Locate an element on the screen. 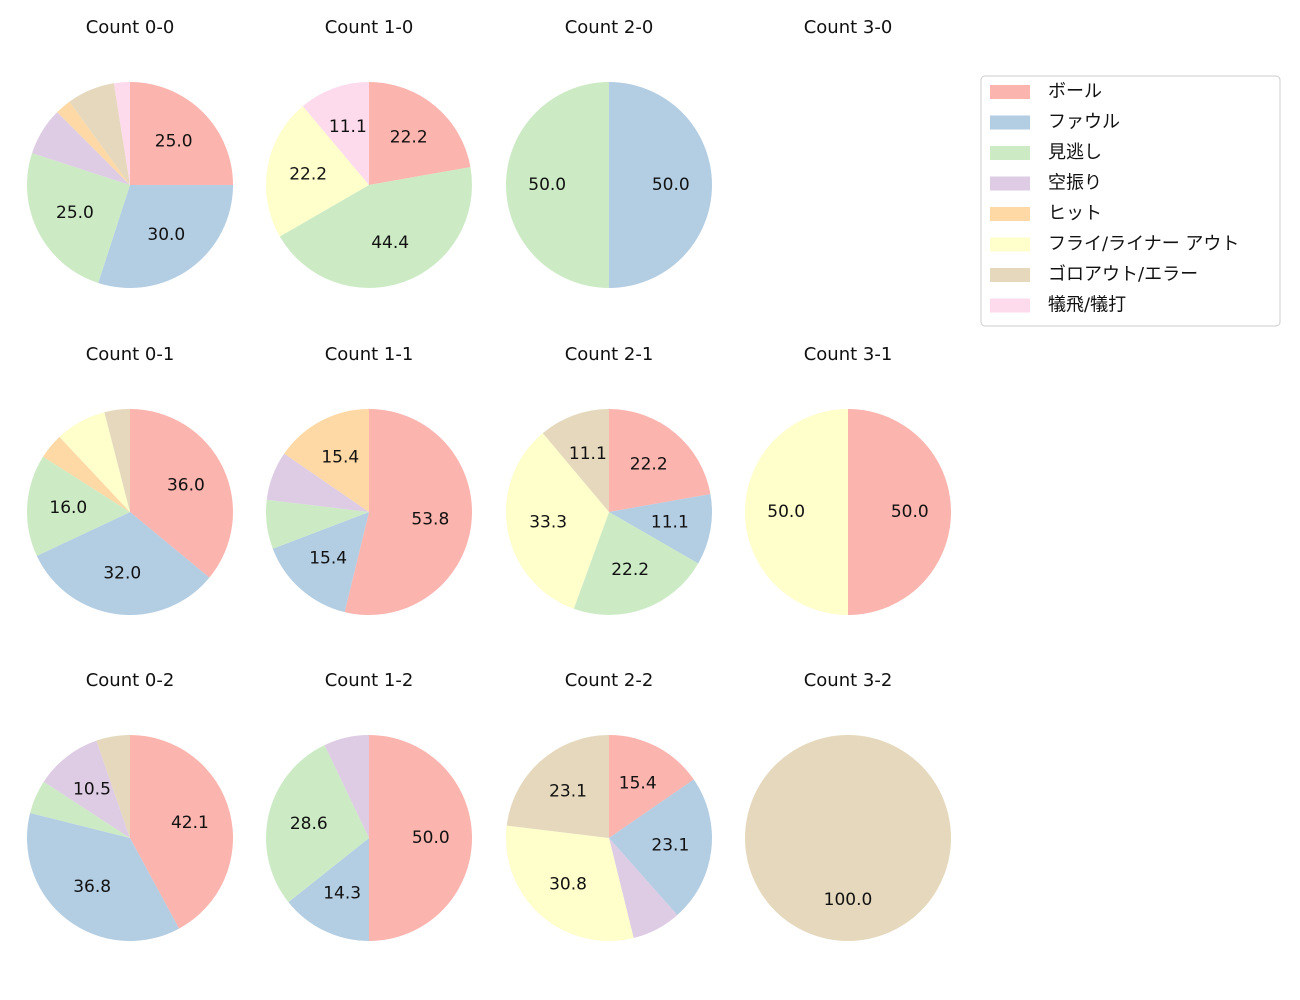 The width and height of the screenshot is (1300, 1000). legend-box is located at coordinates (1130, 201).